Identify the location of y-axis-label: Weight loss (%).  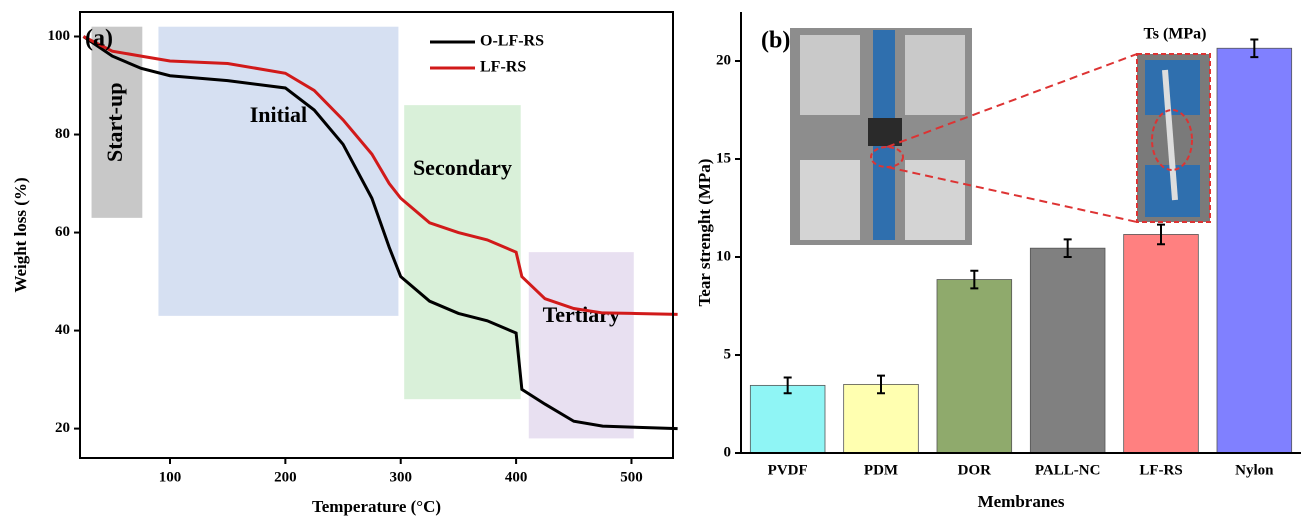
(20, 234).